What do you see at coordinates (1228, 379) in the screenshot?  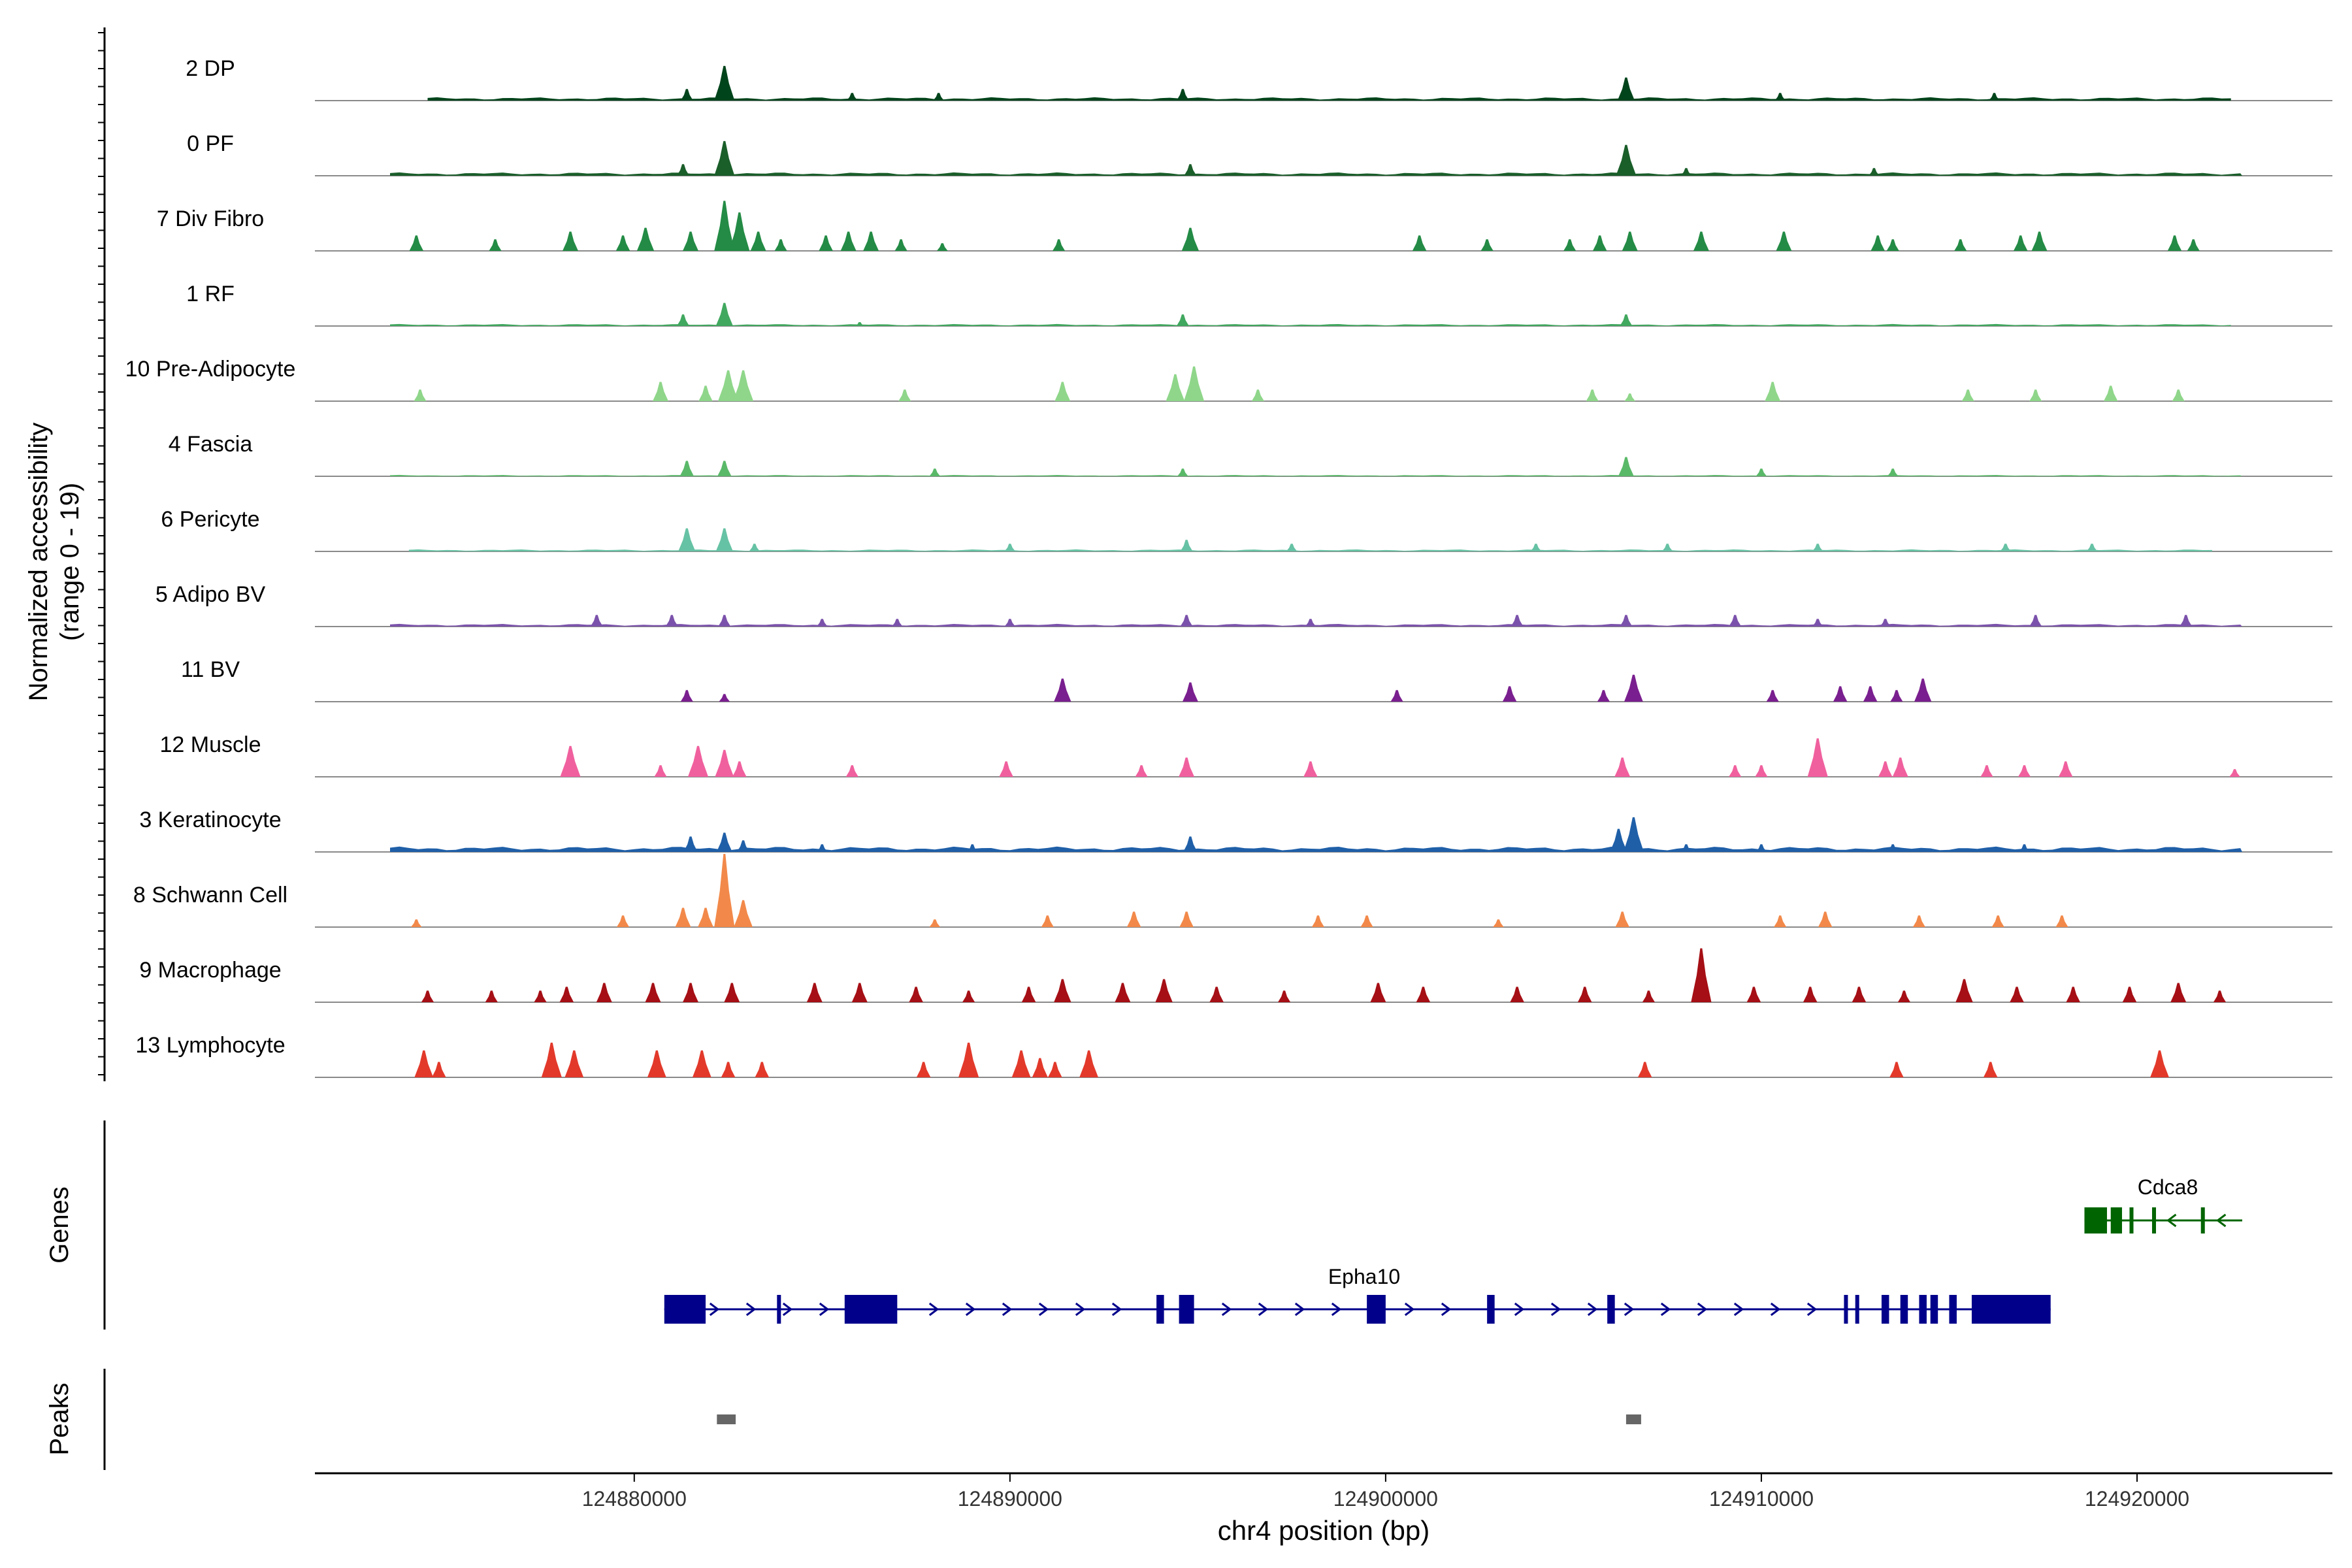 I see `track-10-pre-adipocyte: 10 Pre-Adipocyte` at bounding box center [1228, 379].